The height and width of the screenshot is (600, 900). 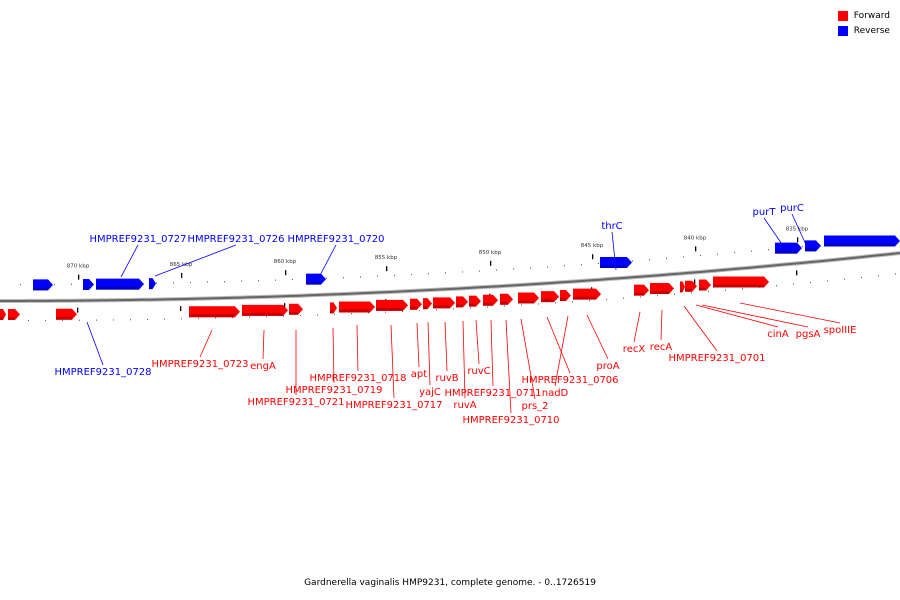 I want to click on gene-label: prs_2, so click(x=534, y=406).